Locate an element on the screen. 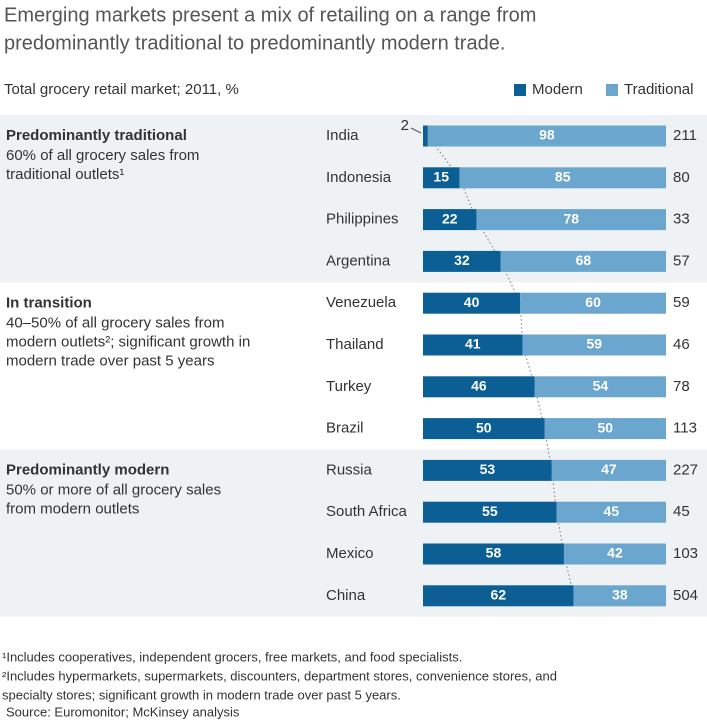 The image size is (707, 723). group-description: 50% or more of all grocery sales is located at coordinates (113, 489).